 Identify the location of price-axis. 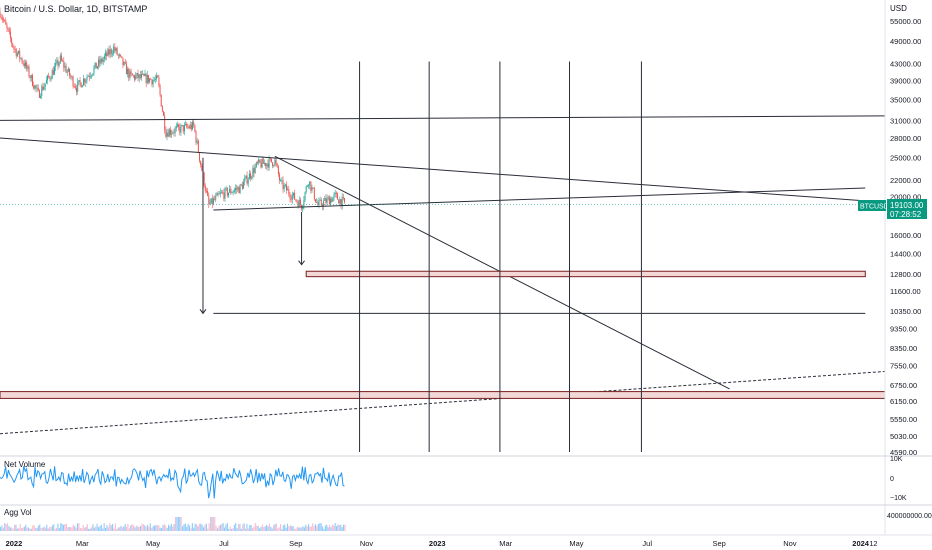
(908, 228).